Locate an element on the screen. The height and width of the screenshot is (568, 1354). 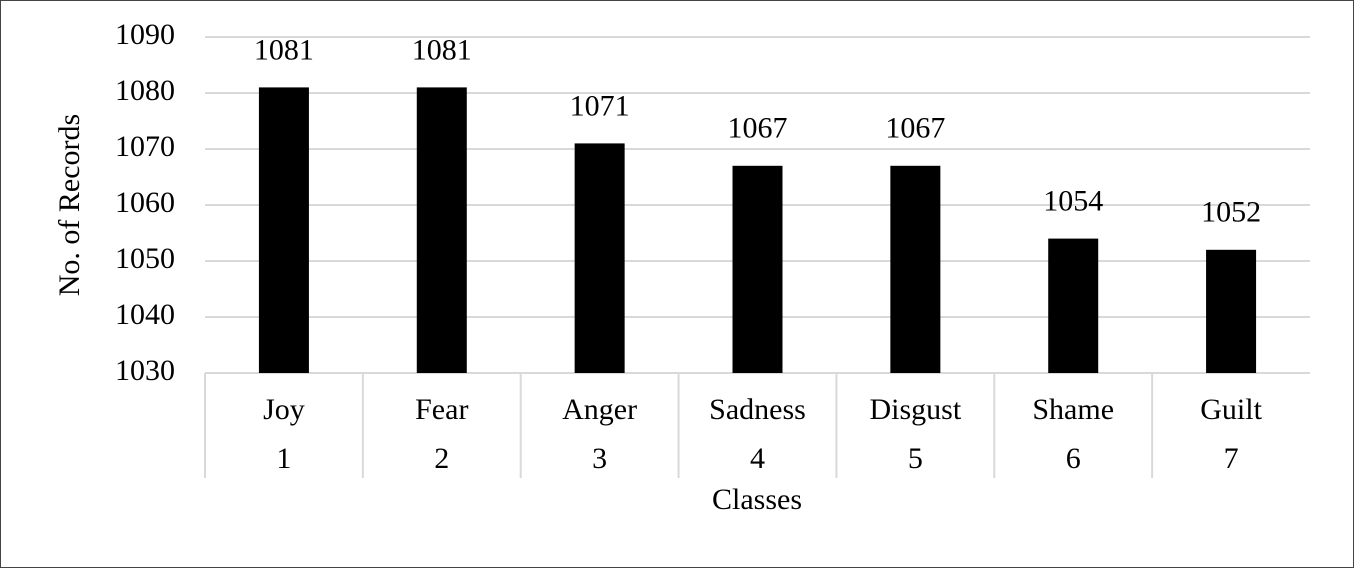
x-axis-title: Classes is located at coordinates (757, 499).